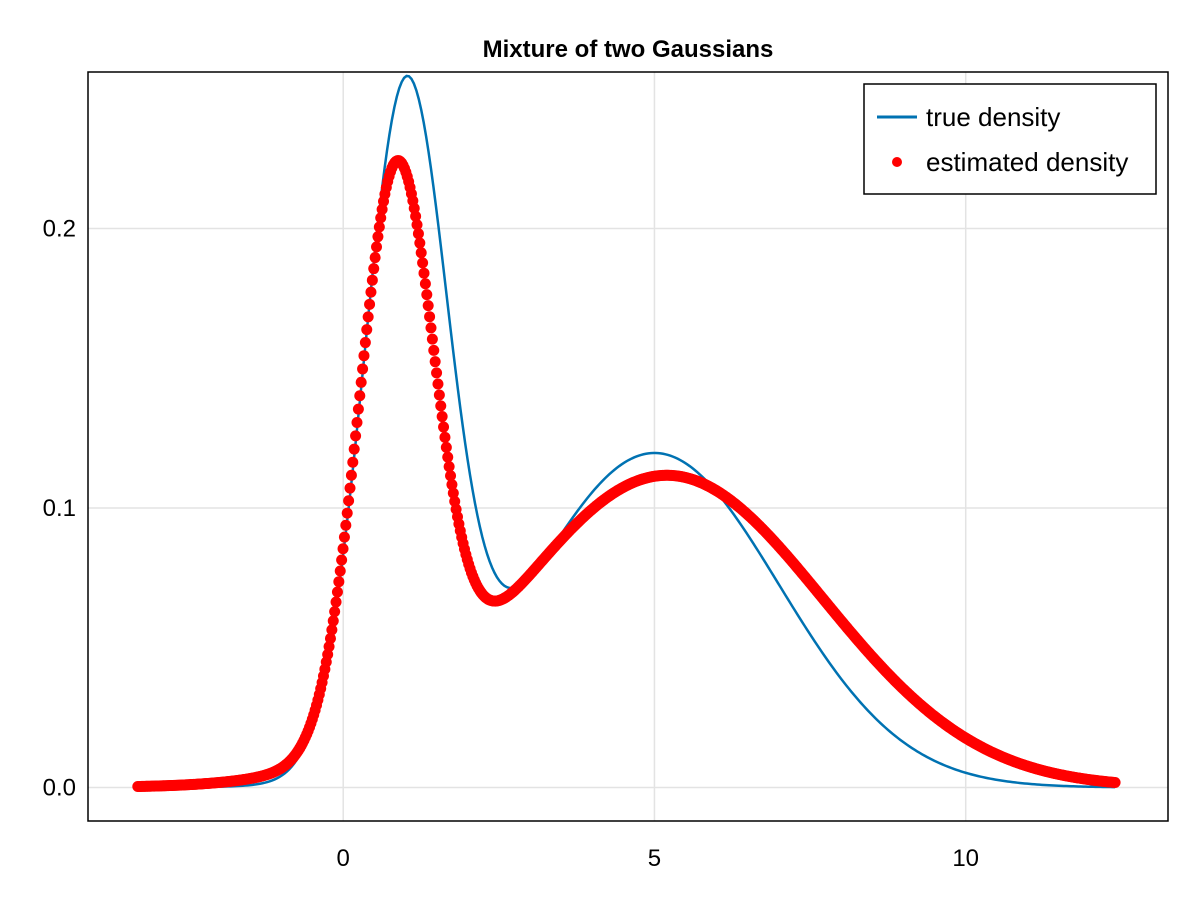  Describe the element at coordinates (59, 787) in the screenshot. I see `y-tick-label: 0.0` at that location.